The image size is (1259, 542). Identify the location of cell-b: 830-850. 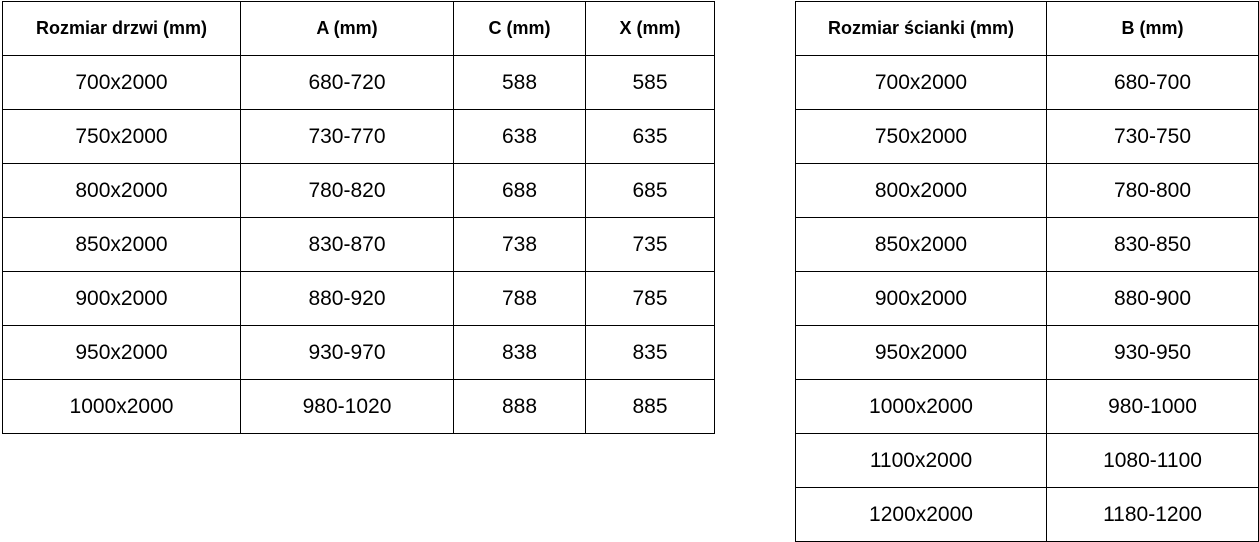
(1152, 244).